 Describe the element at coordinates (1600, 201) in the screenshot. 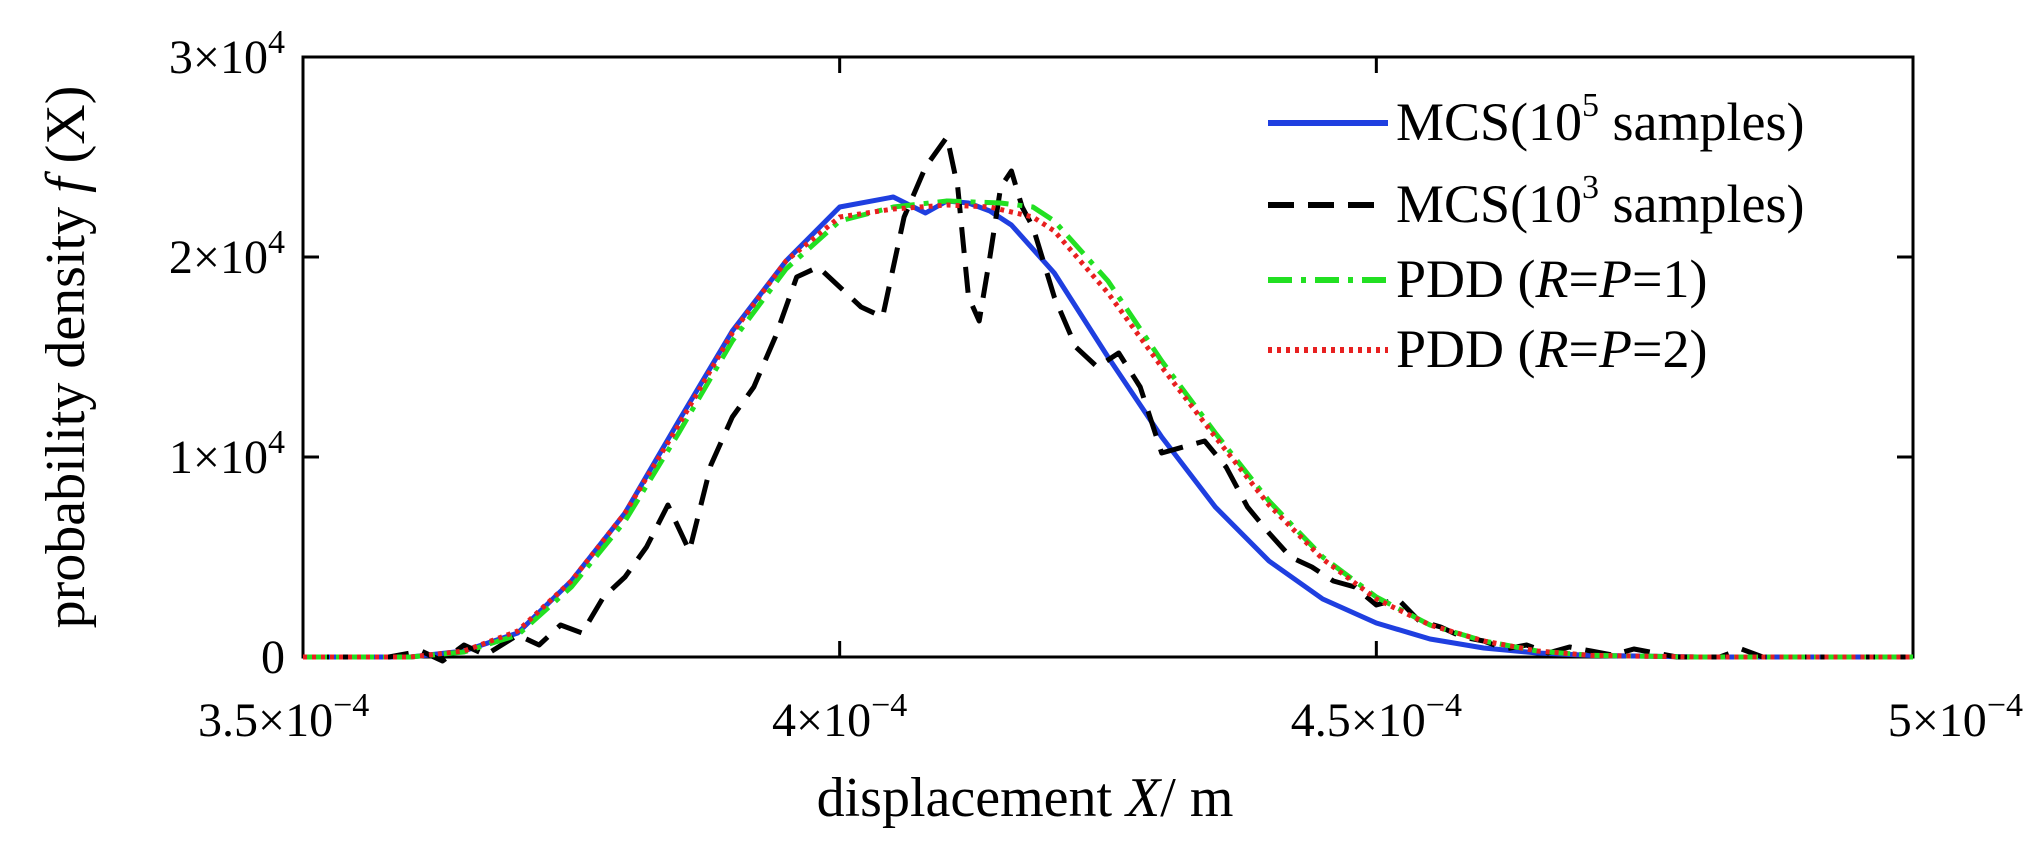

I see `legend-label-2: MCS(103 samples)` at that location.